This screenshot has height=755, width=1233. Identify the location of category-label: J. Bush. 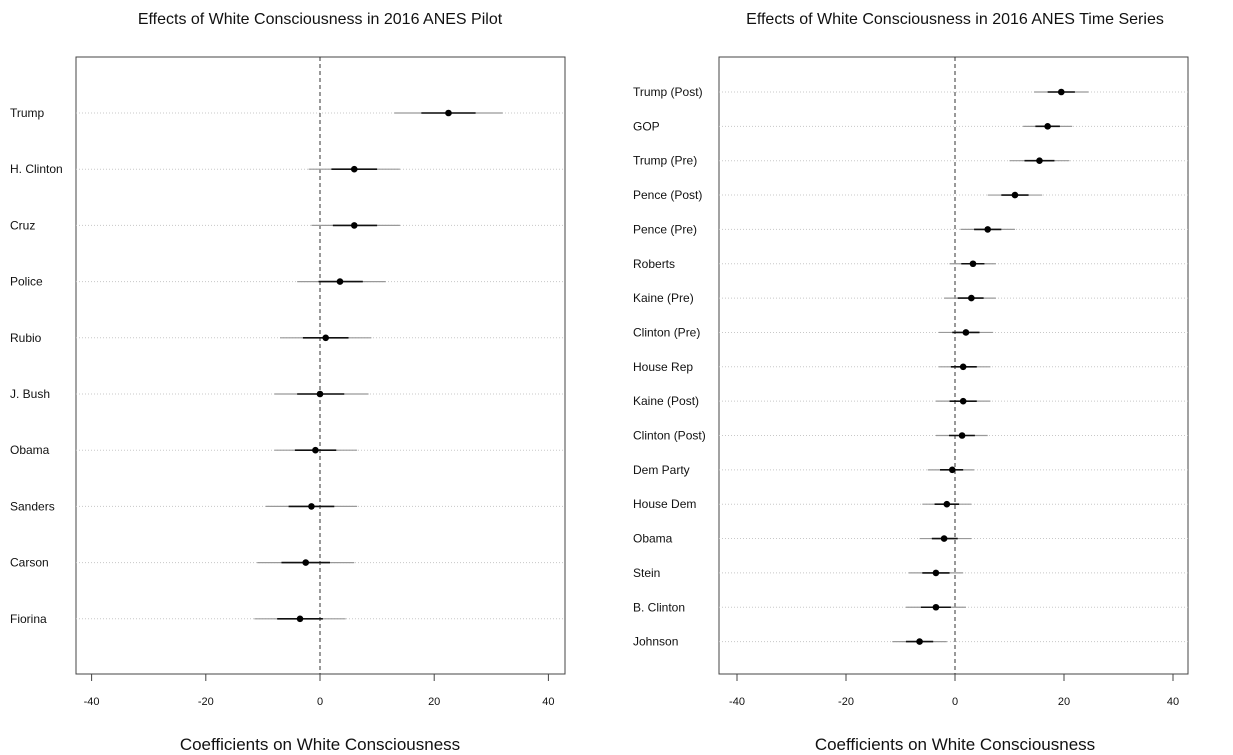
(30, 394).